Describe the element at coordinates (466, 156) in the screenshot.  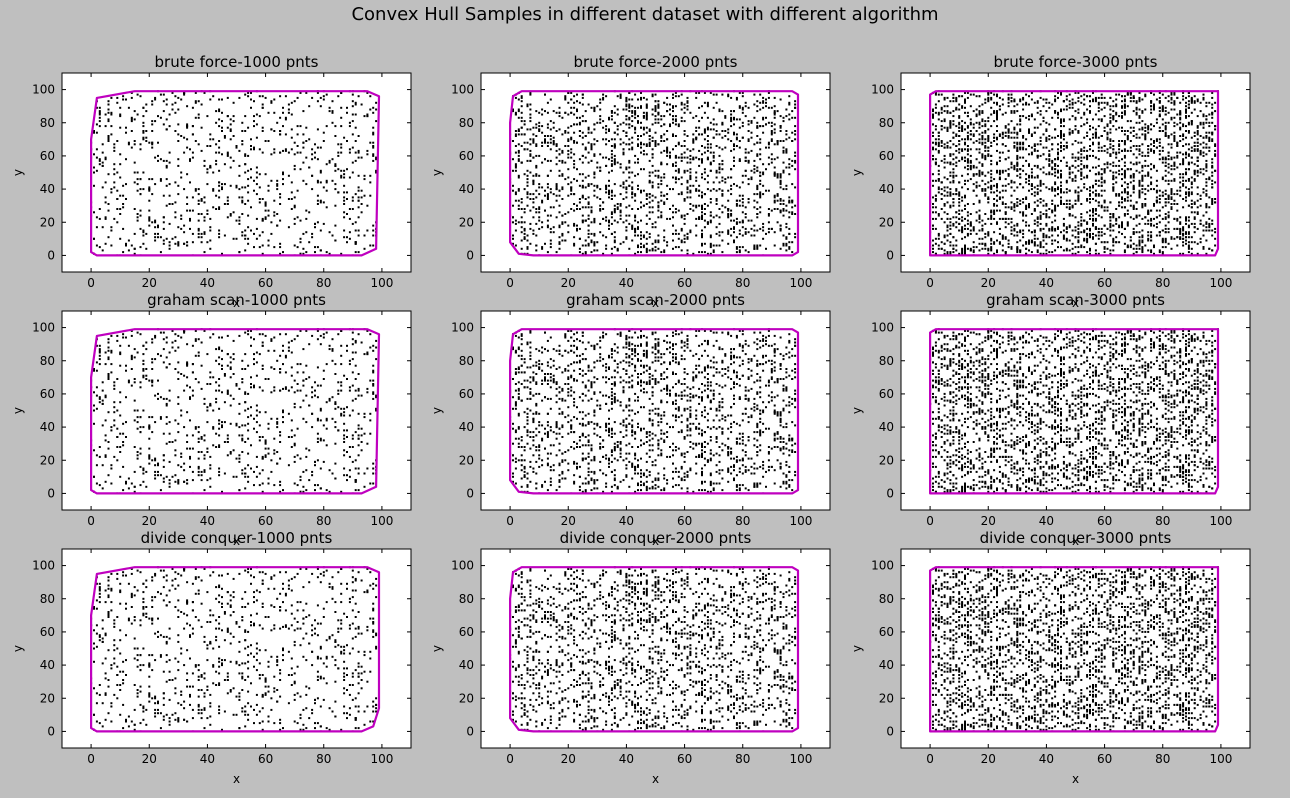
I see `y-tick-label: 60` at that location.